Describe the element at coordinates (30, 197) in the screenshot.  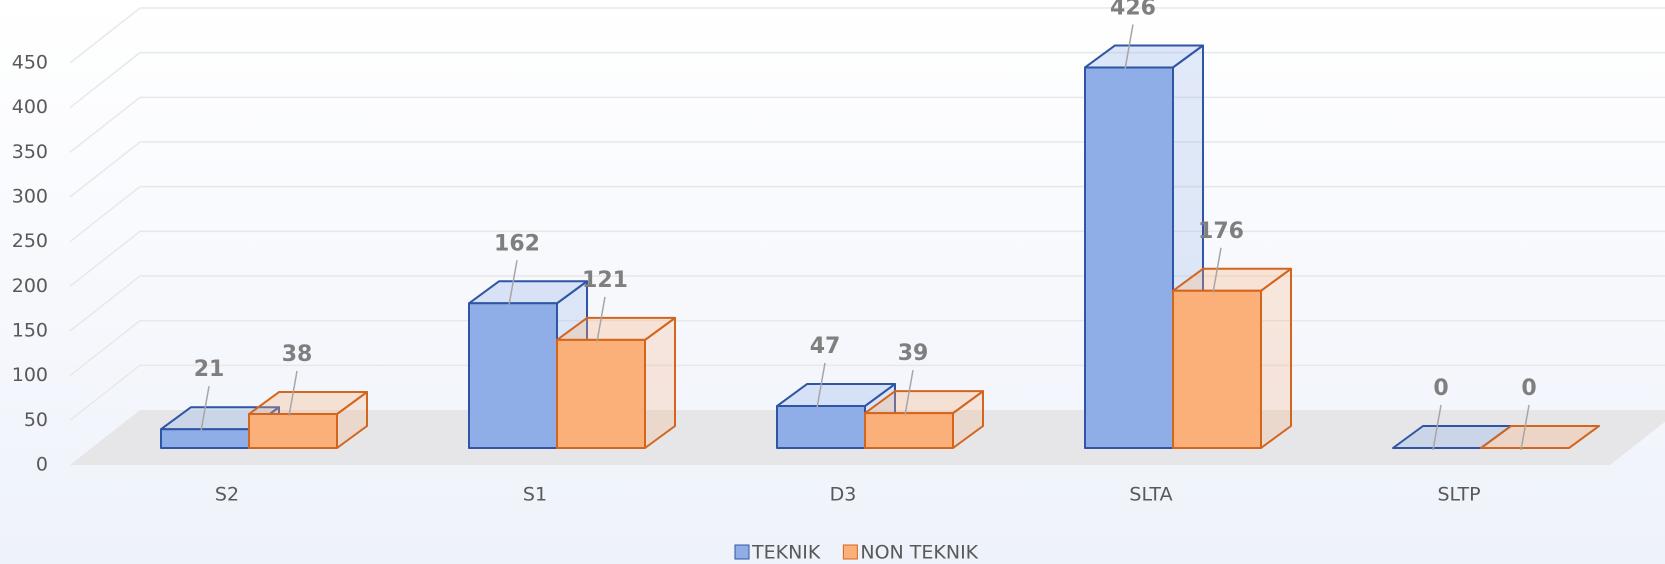
I see `y-tick-label: 300` at that location.